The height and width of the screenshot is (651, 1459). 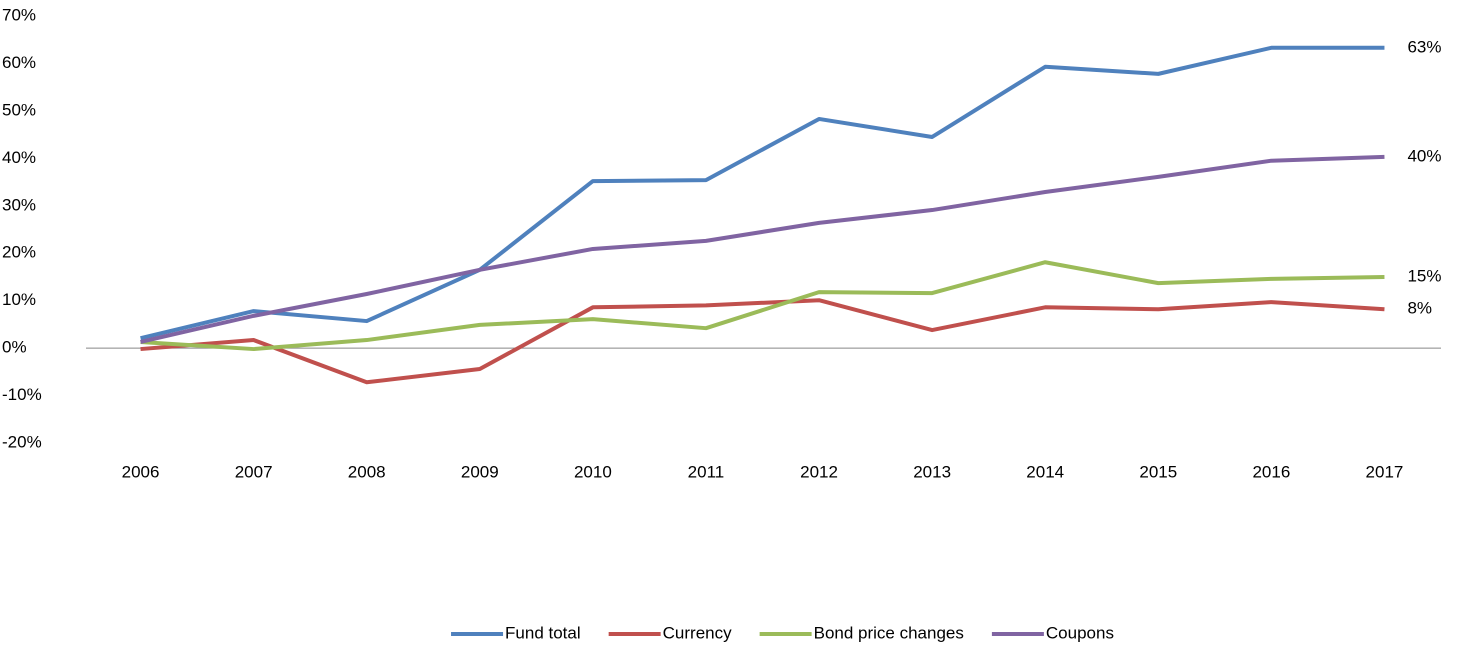 I want to click on data-label: 8%, so click(x=1419, y=308).